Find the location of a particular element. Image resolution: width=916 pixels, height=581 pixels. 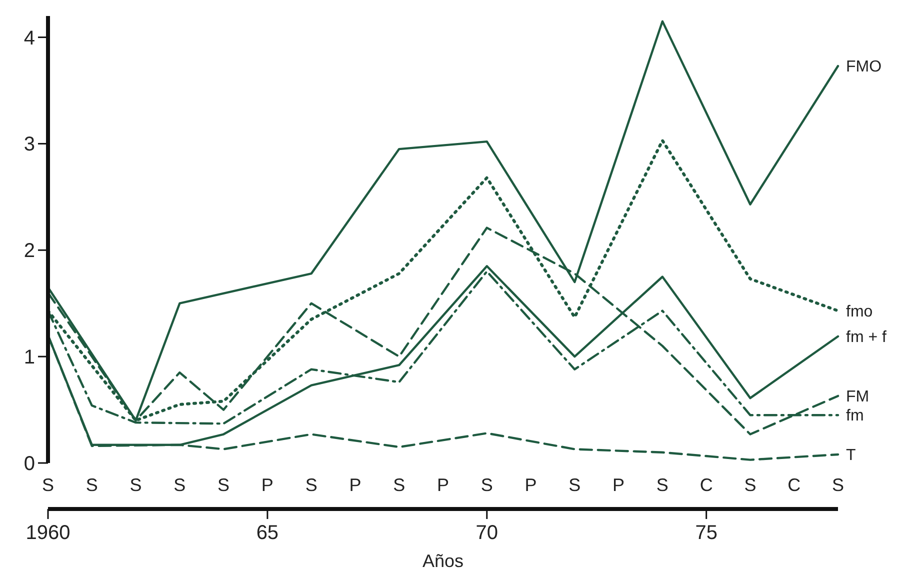

y-tick-label: 2 is located at coordinates (29, 251).